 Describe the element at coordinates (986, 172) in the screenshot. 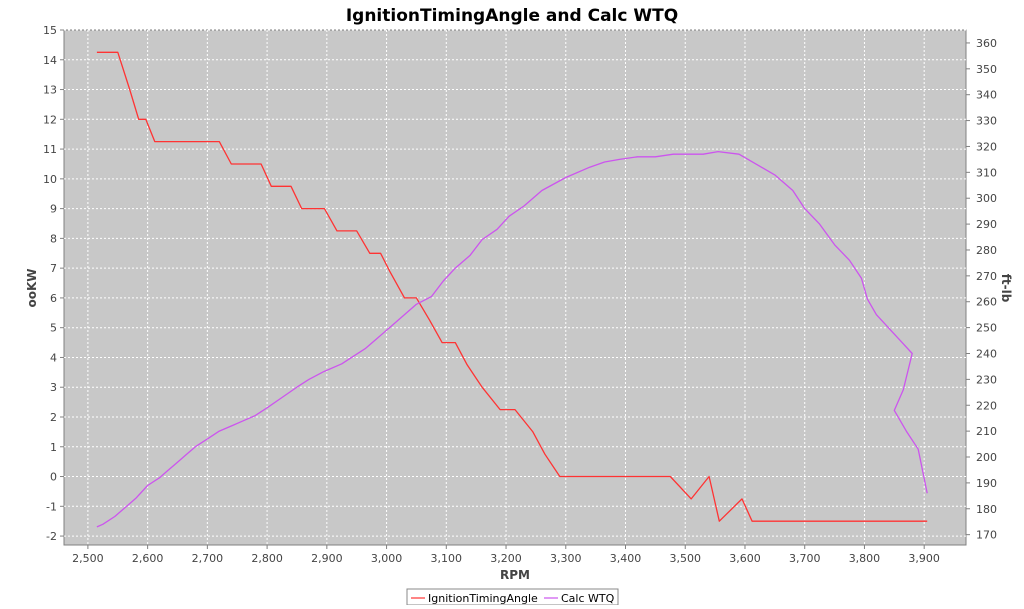

I see `y-right-tick-label: 310` at that location.